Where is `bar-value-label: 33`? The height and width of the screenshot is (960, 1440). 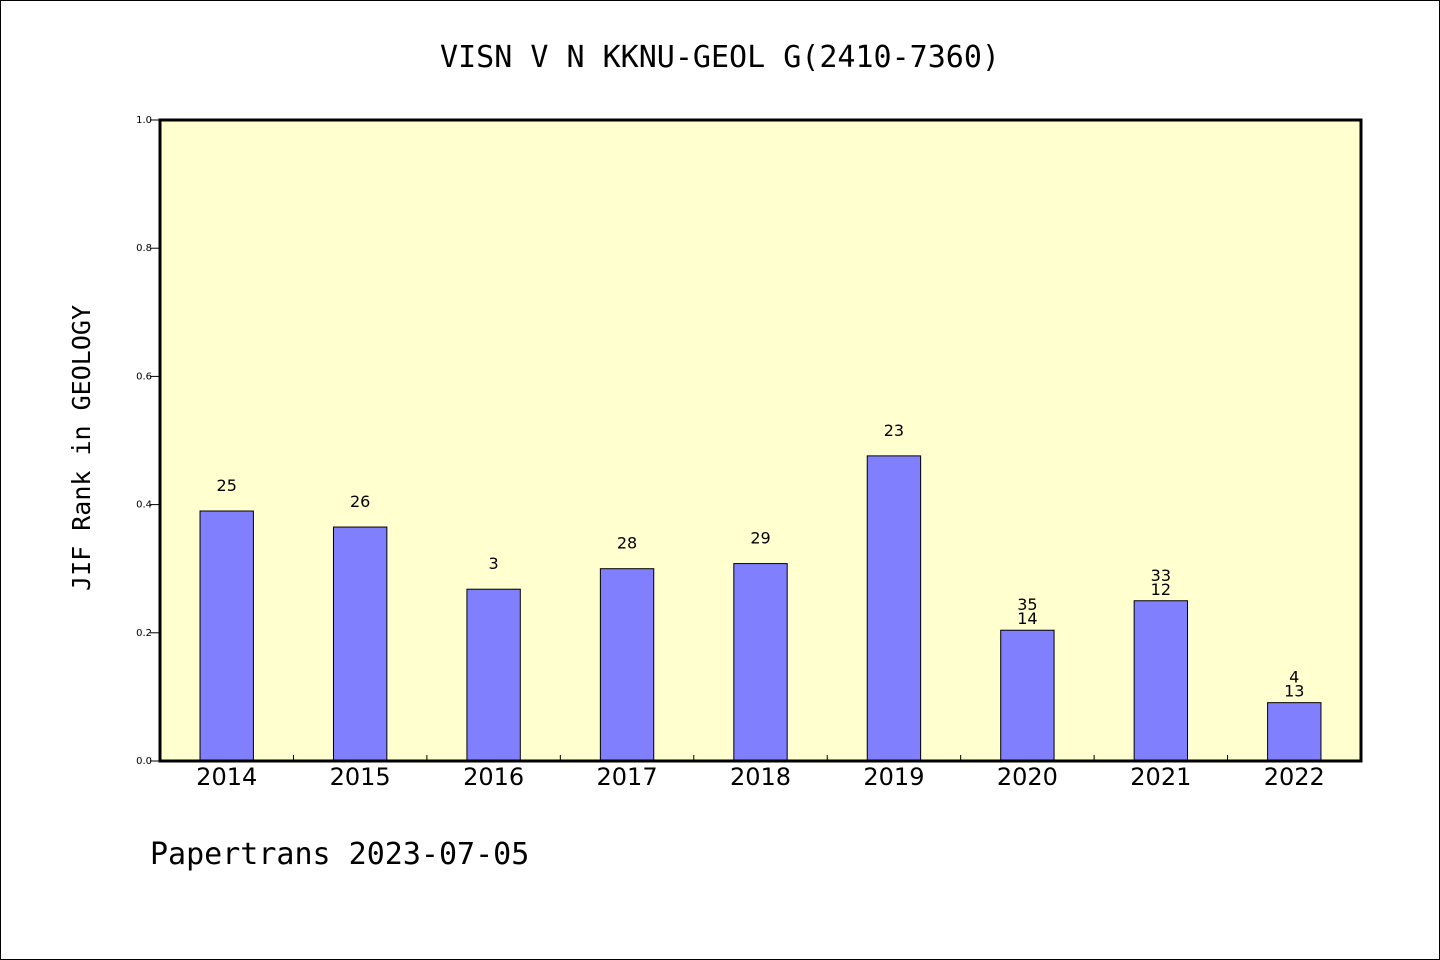
bar-value-label: 33 is located at coordinates (1161, 575).